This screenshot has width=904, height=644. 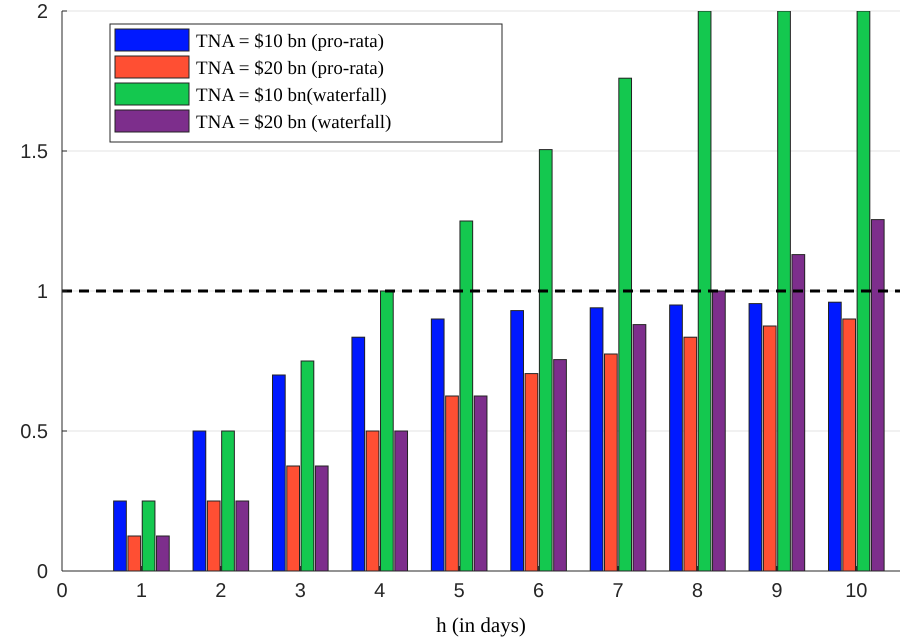 What do you see at coordinates (300, 591) in the screenshot?
I see `x-tick-label: 3` at bounding box center [300, 591].